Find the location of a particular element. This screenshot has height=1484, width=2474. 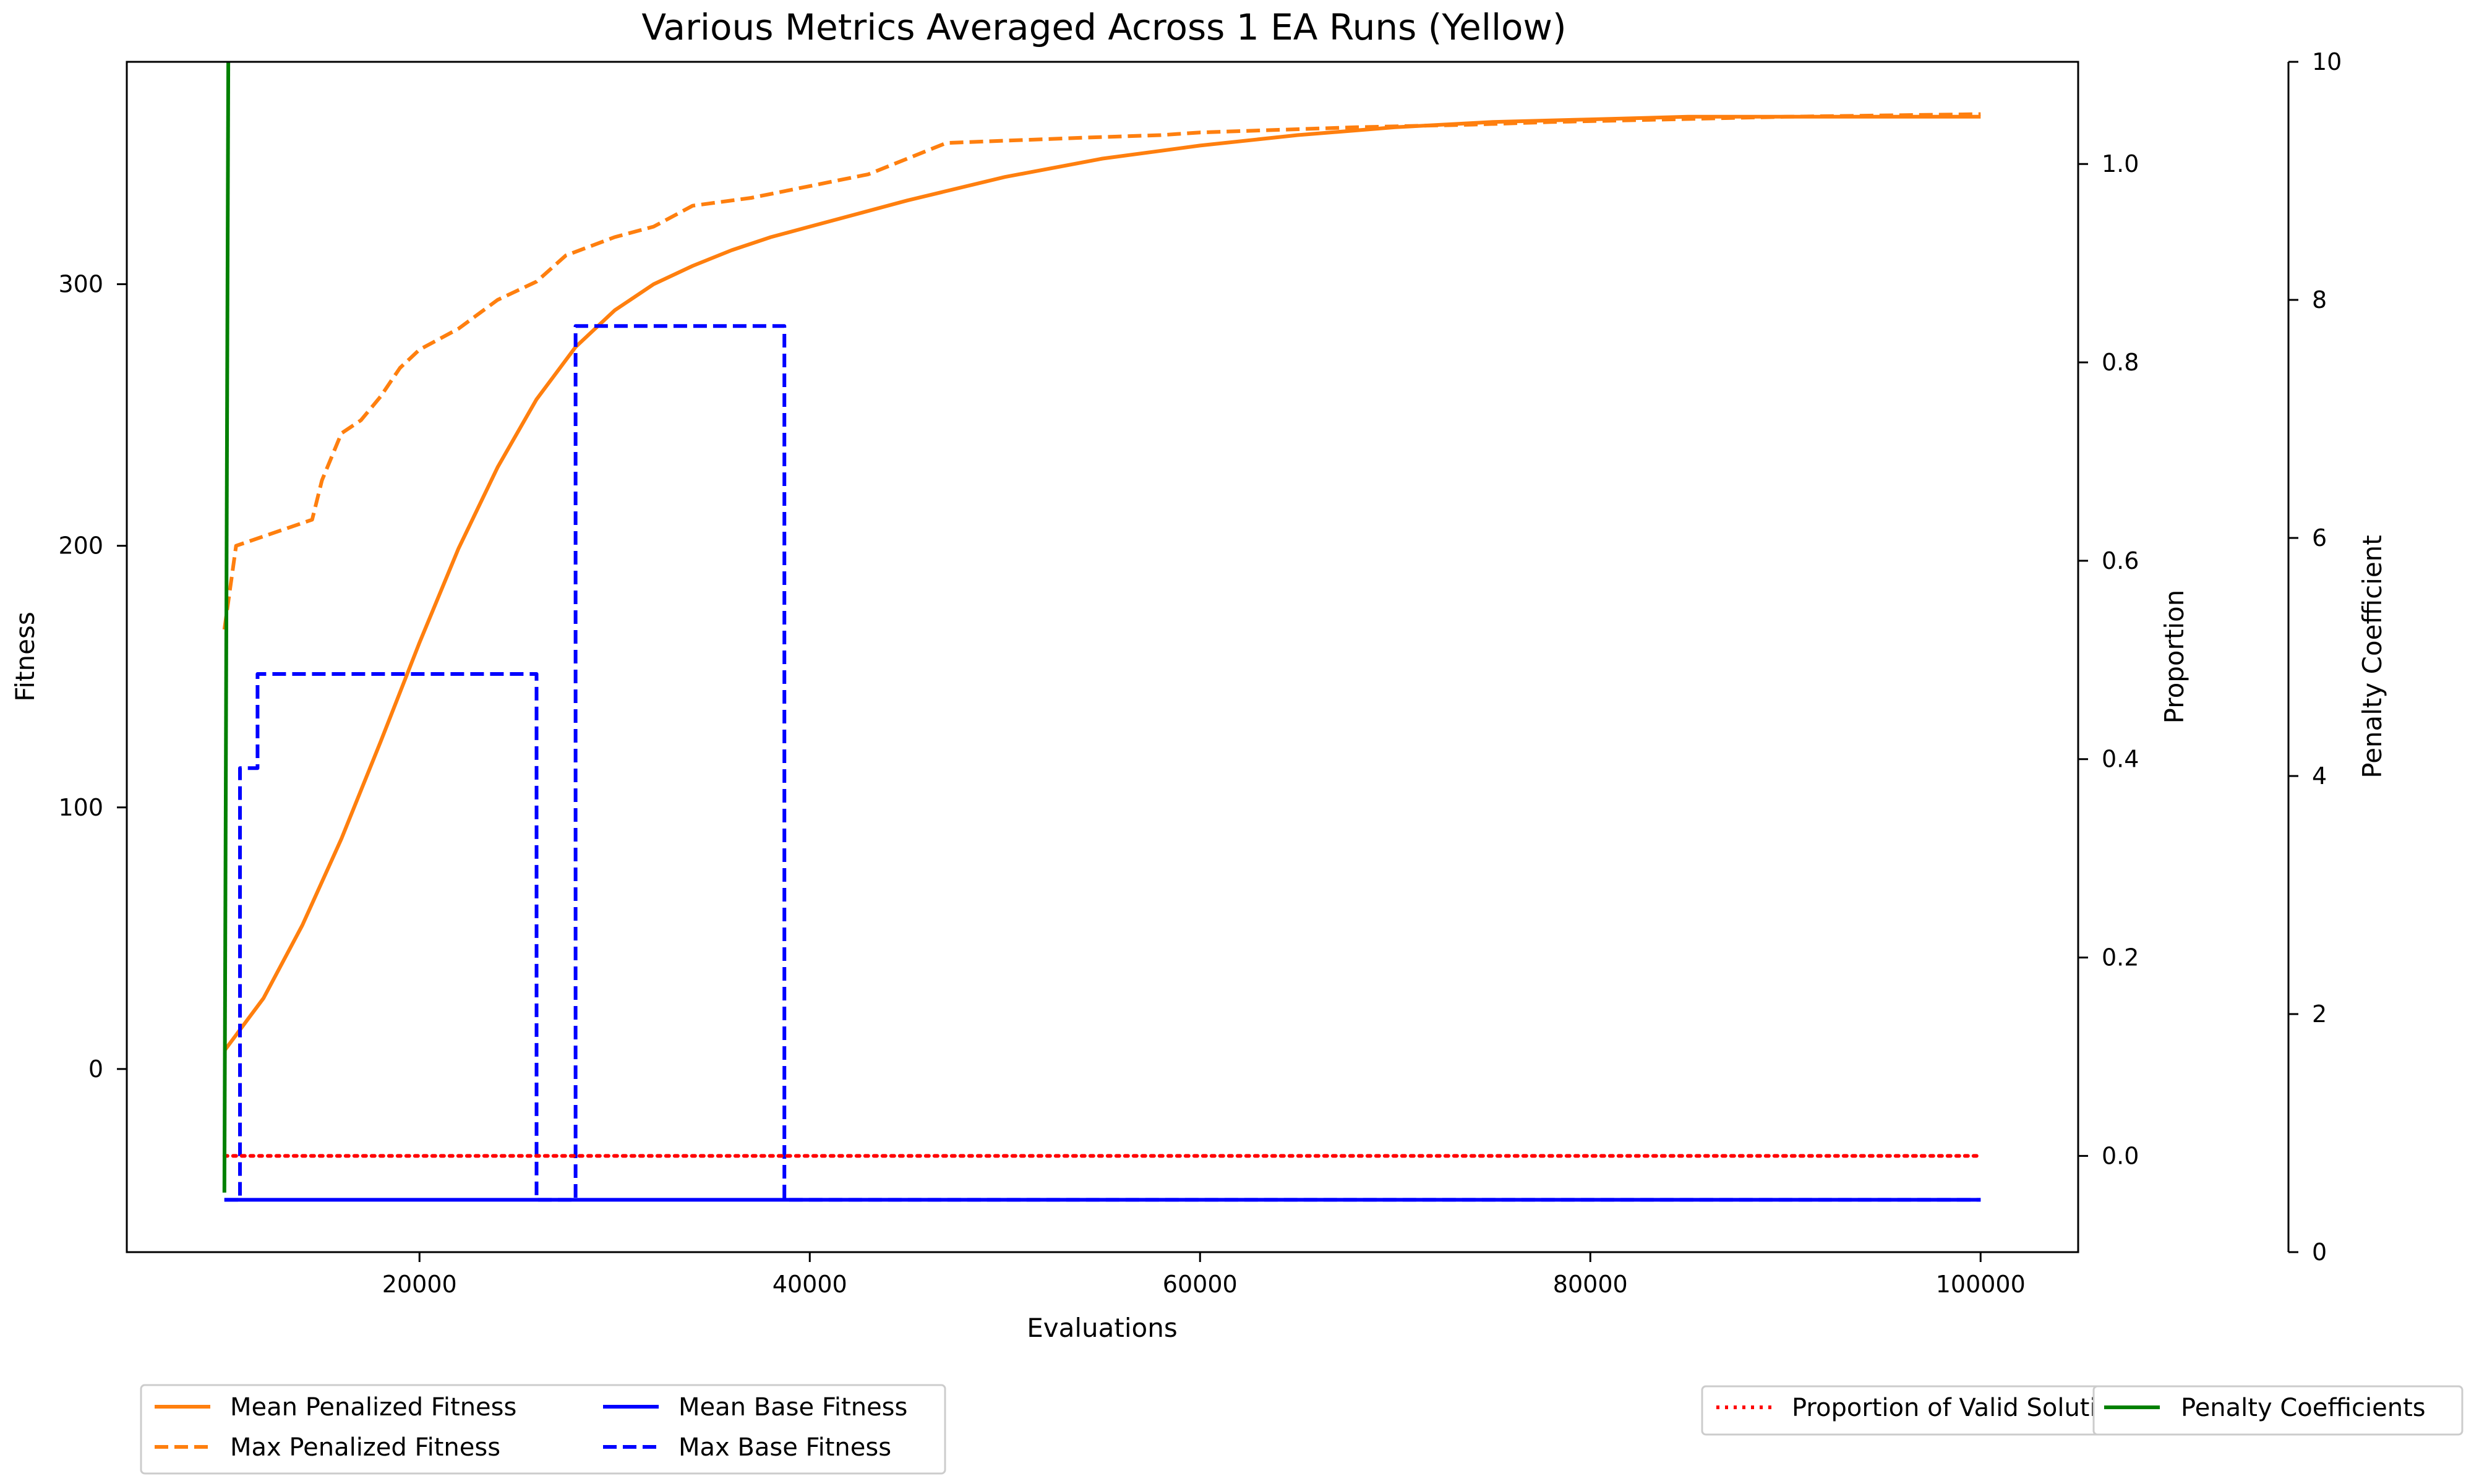

legend-right-penalty: Penalty Coefficients is located at coordinates (2277, 1410).